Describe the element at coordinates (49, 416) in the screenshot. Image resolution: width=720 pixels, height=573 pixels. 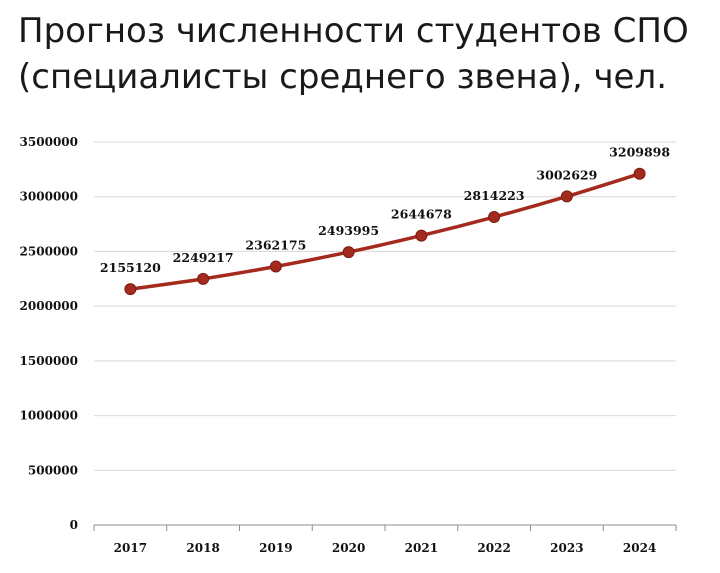
I see `y-tick-label: 1000000` at that location.